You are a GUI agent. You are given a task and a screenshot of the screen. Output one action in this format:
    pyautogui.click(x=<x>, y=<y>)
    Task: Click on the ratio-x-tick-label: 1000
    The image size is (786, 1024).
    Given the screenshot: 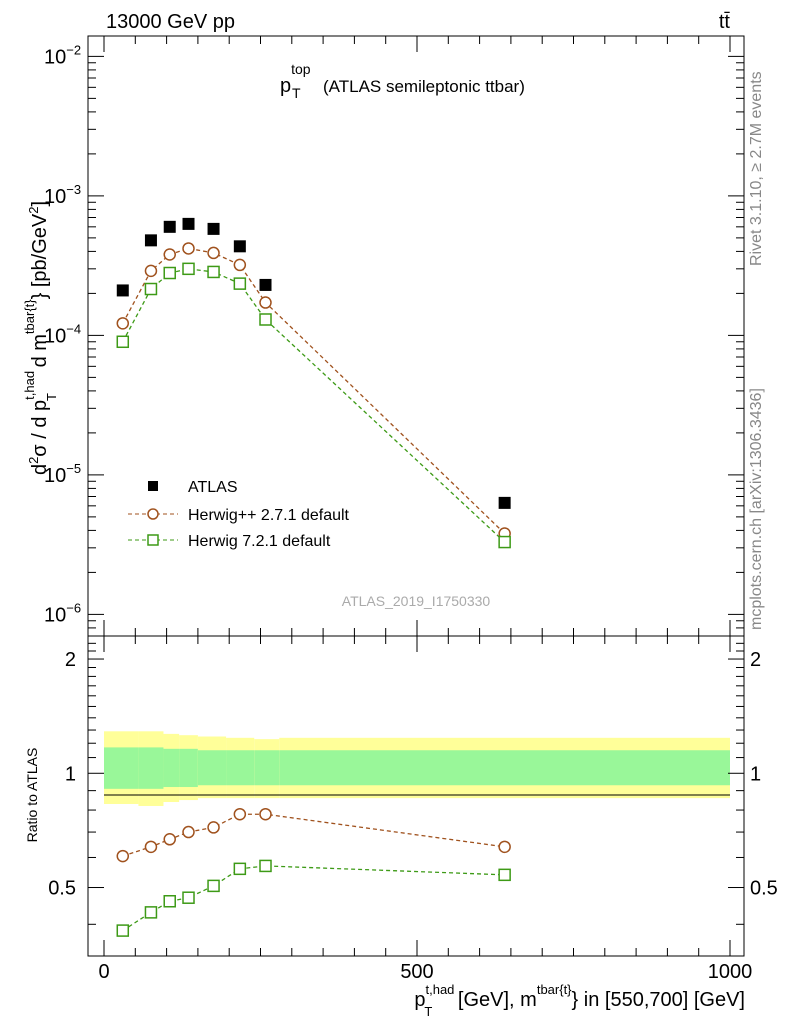 What is the action you would take?
    pyautogui.click(x=730, y=972)
    